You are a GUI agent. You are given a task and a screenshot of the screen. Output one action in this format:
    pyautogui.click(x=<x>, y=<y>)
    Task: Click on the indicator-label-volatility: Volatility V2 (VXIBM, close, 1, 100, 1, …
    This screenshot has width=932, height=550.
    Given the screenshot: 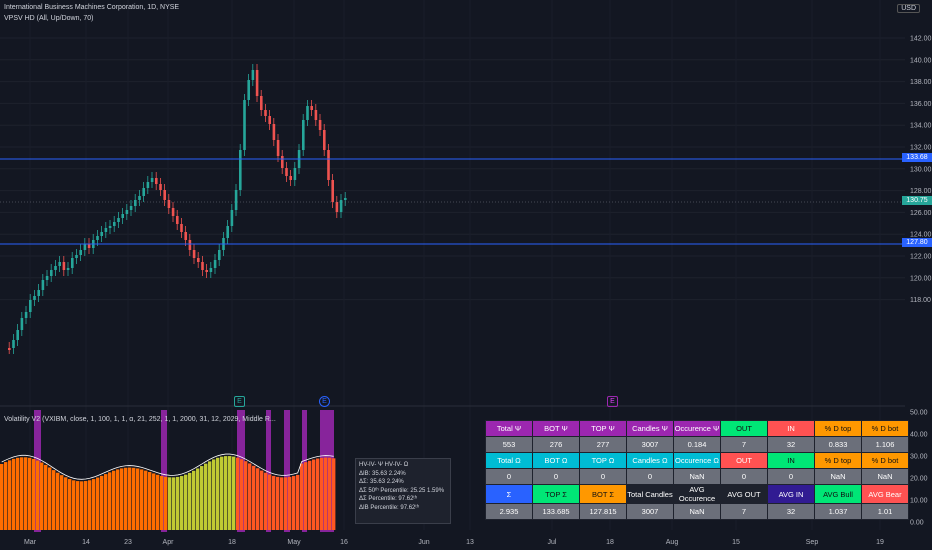 What is the action you would take?
    pyautogui.click(x=140, y=419)
    